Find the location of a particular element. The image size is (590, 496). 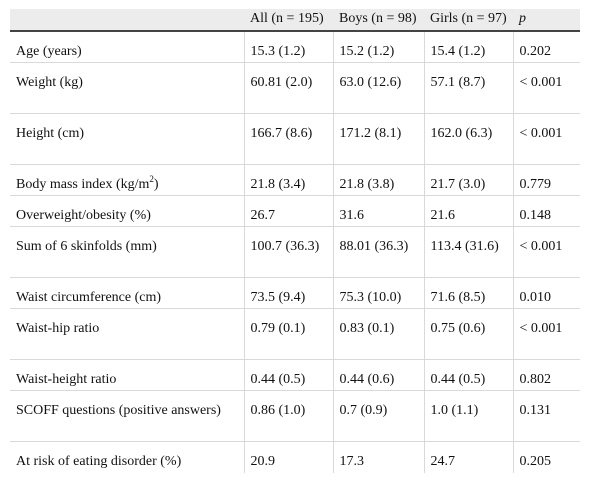

cell-all: 21.8 (3.4) is located at coordinates (288, 180).